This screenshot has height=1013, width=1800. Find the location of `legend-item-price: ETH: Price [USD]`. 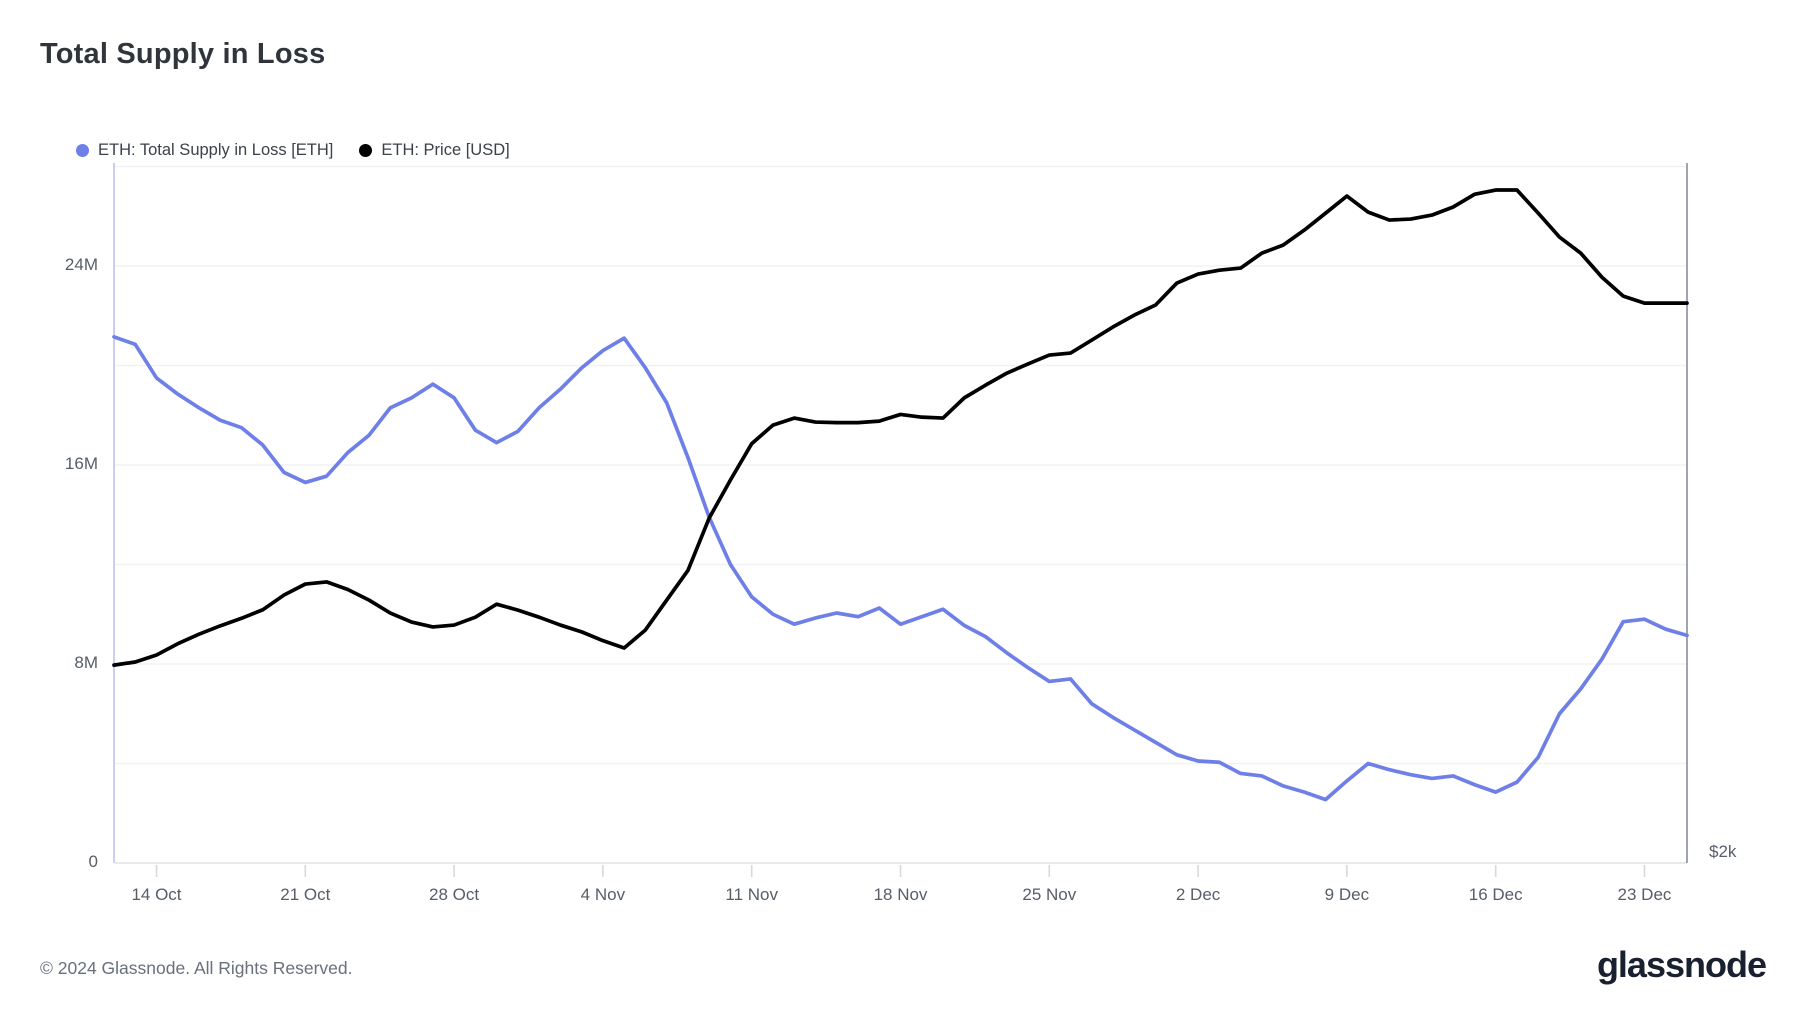

legend-item-price: ETH: Price [USD] is located at coordinates (434, 150).